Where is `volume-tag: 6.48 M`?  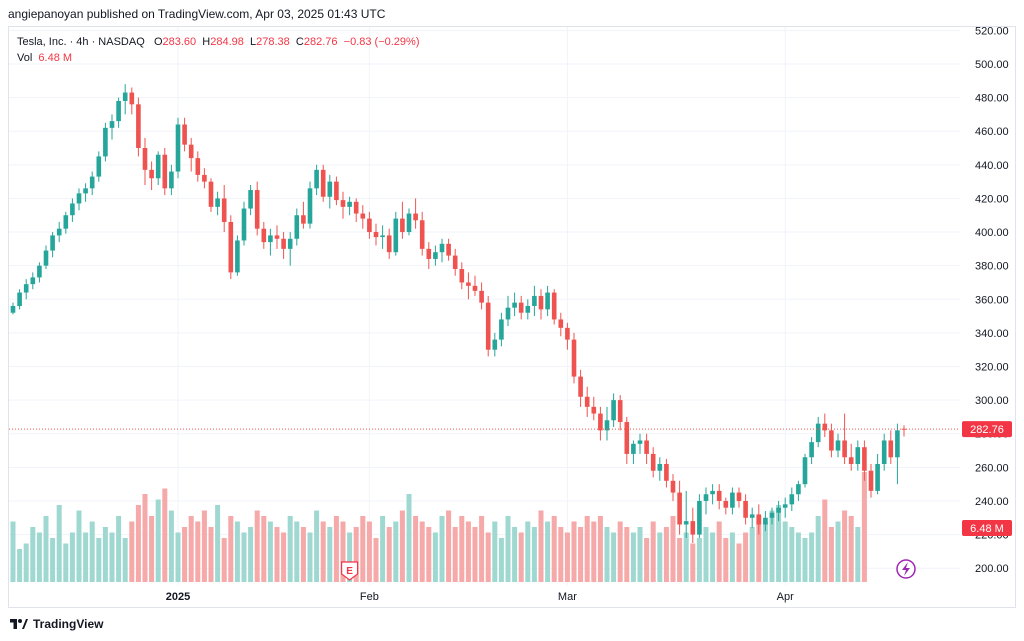
volume-tag: 6.48 M is located at coordinates (987, 529).